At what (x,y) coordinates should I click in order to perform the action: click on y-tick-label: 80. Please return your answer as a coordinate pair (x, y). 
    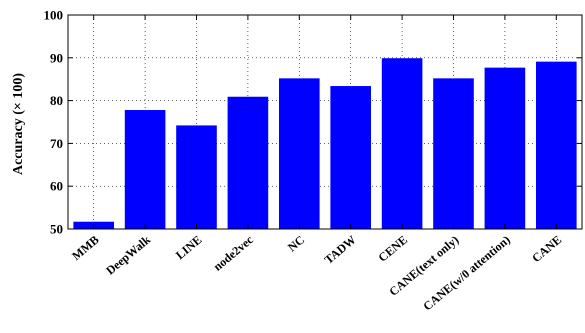
    Looking at the image, I should click on (56, 100).